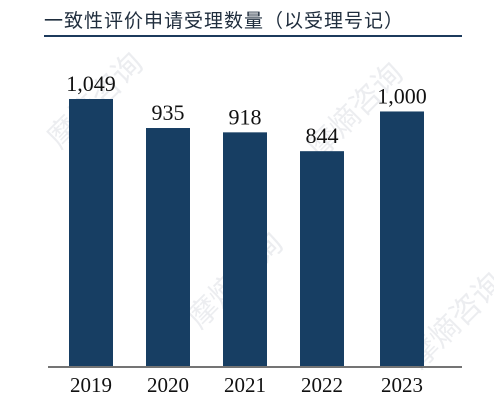 Image resolution: width=494 pixels, height=400 pixels. Describe the element at coordinates (91, 83) in the screenshot. I see `value-label-2019: 1,049` at that location.